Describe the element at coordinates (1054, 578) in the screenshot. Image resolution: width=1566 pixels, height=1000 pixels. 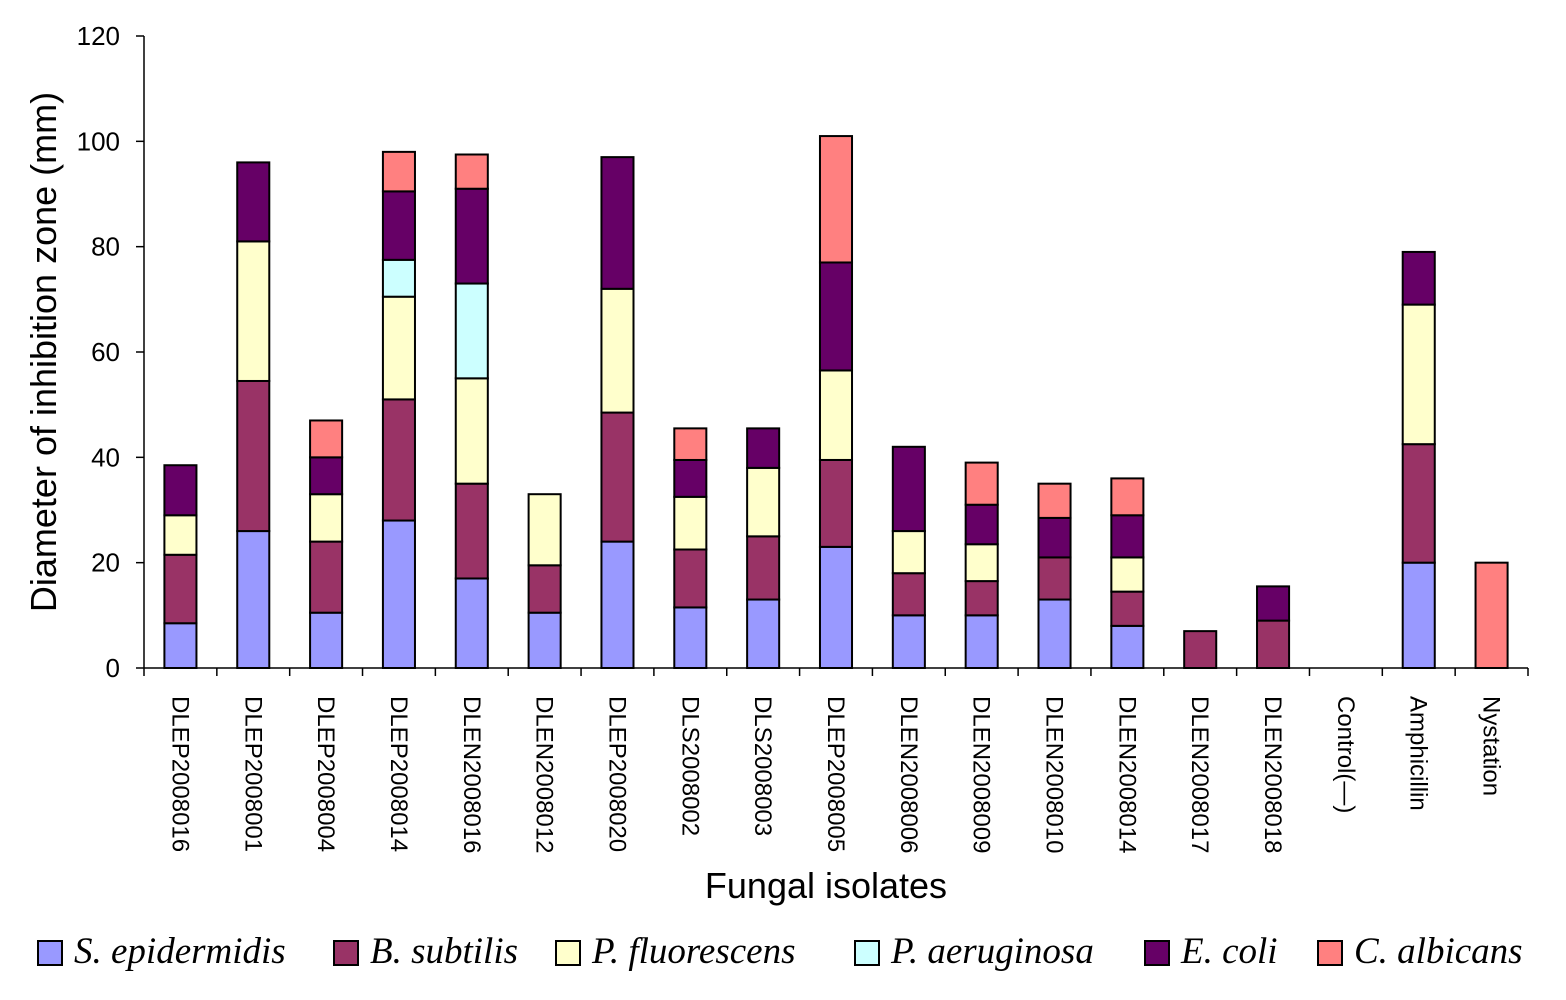
I see `bar-segment-DLEN2008010-s1` at that location.